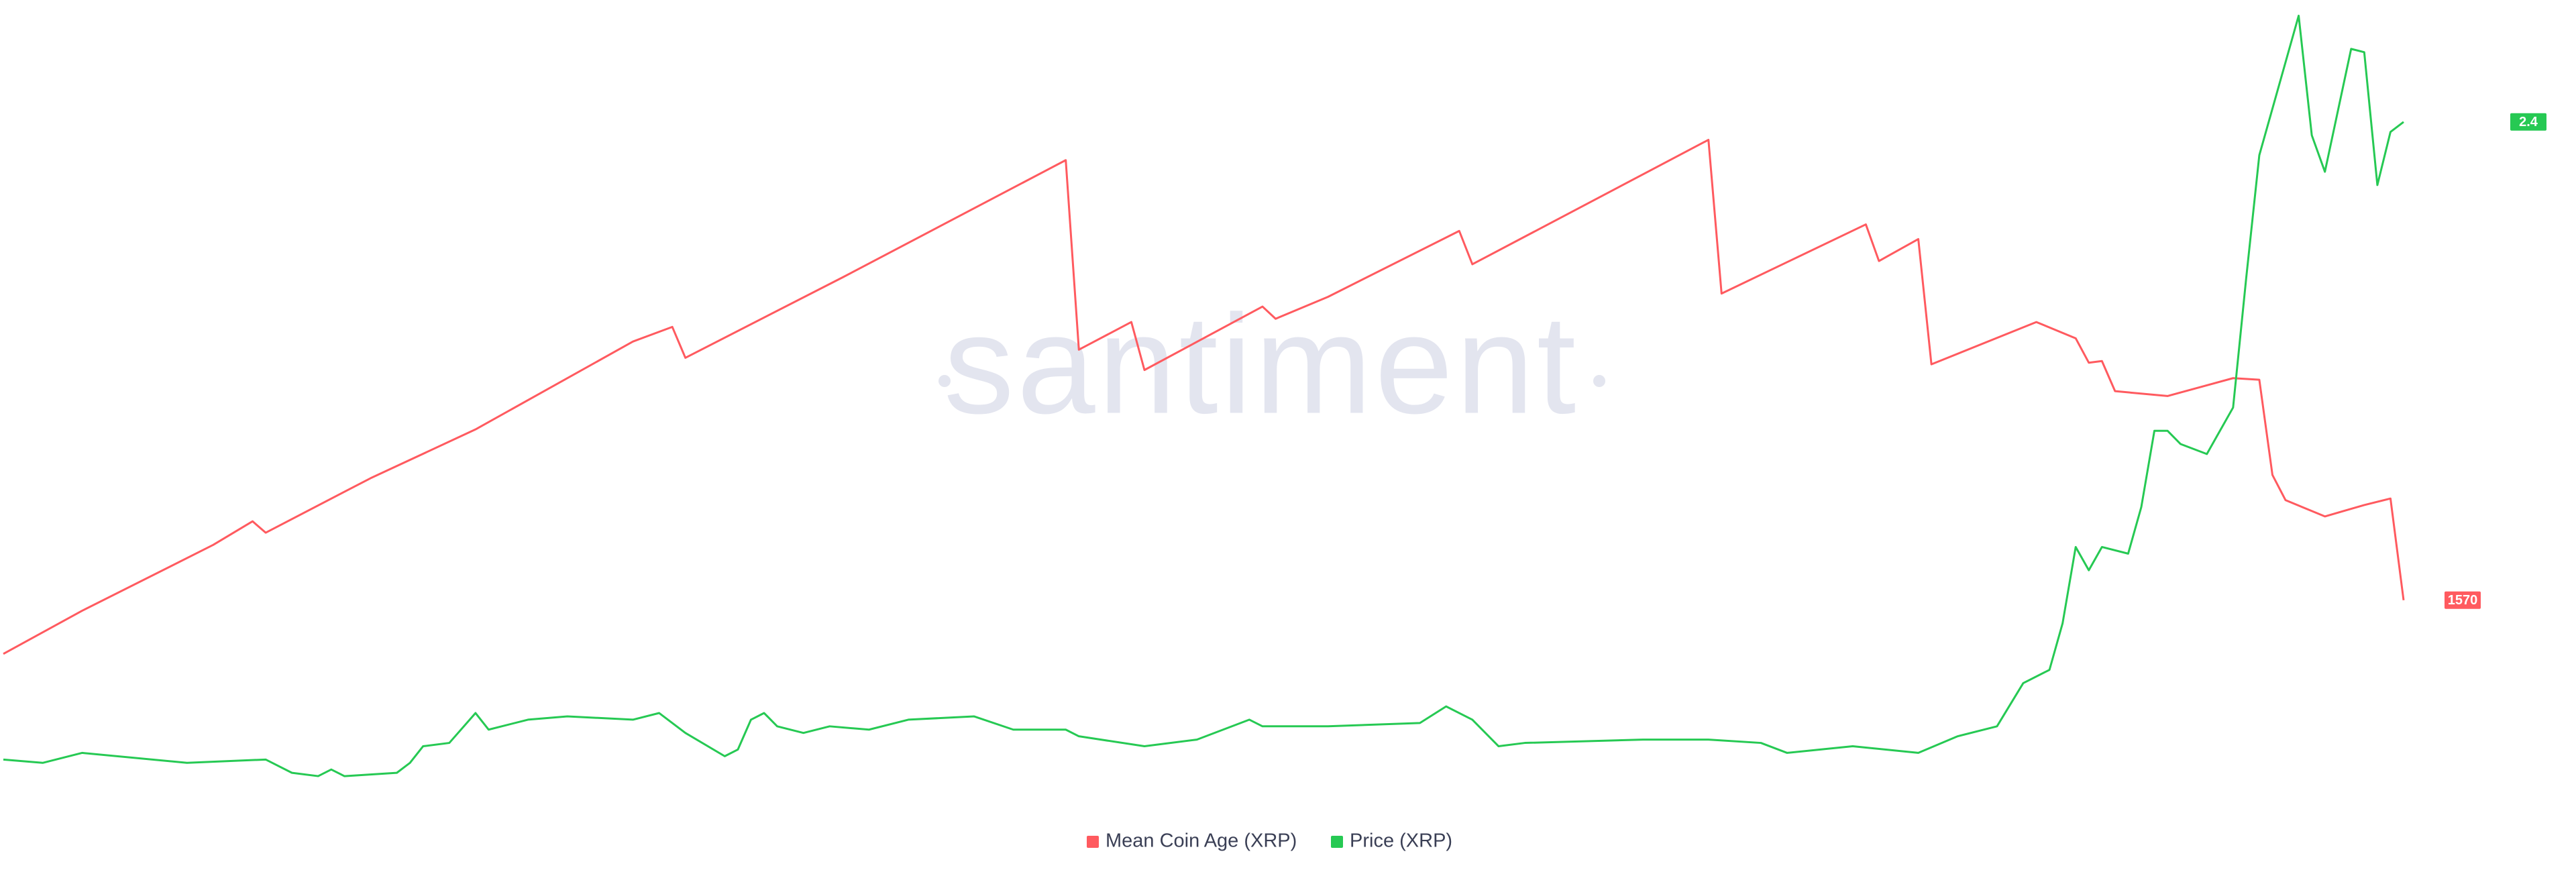  What do you see at coordinates (1401, 841) in the screenshot?
I see `legend-label: Price (XRP)` at bounding box center [1401, 841].